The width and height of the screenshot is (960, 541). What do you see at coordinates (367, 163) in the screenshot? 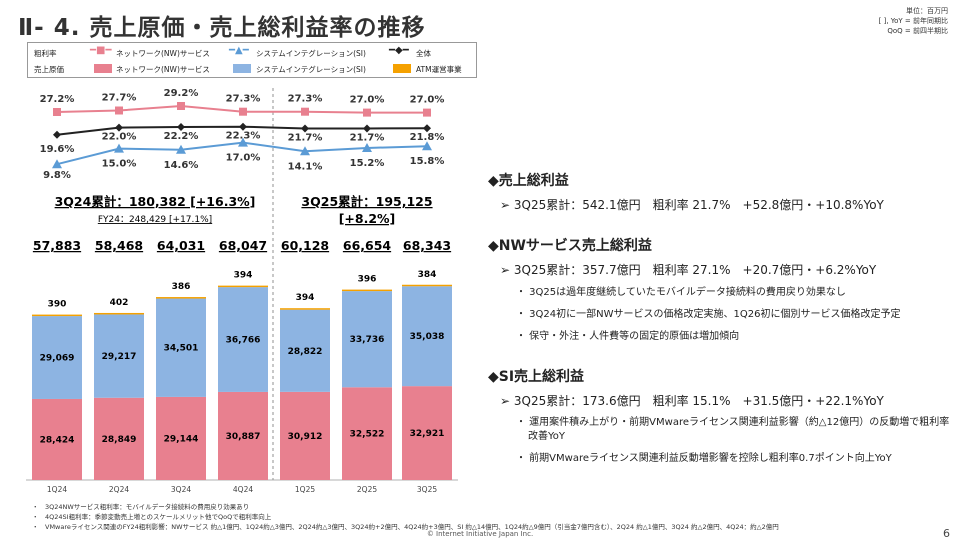
I see `rate-label-si: 15.2%` at bounding box center [367, 163].